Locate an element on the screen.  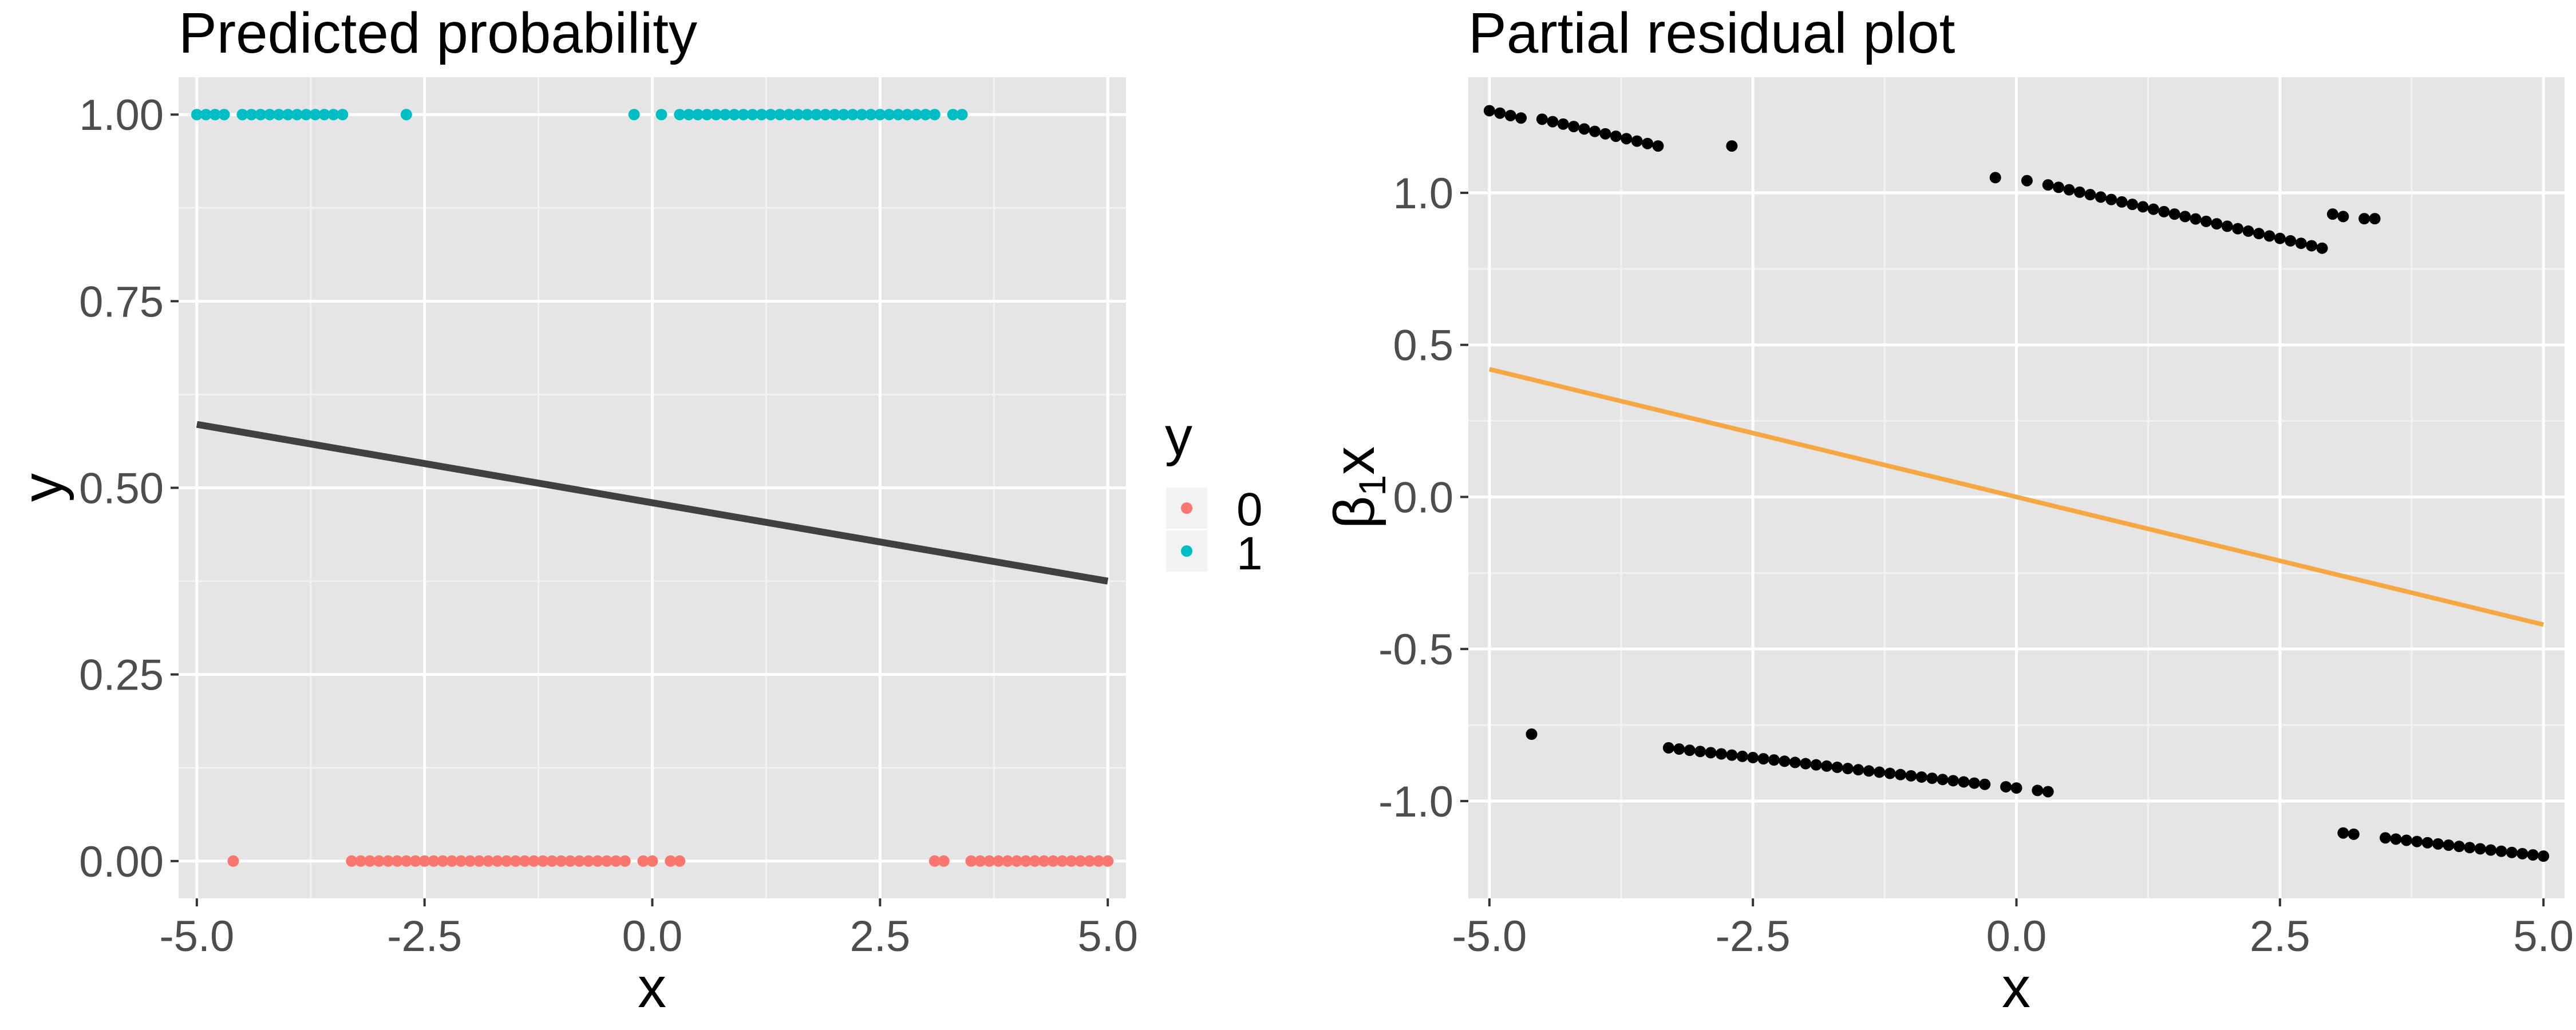
left-chart-title: Predicted probability is located at coordinates (438, 33).